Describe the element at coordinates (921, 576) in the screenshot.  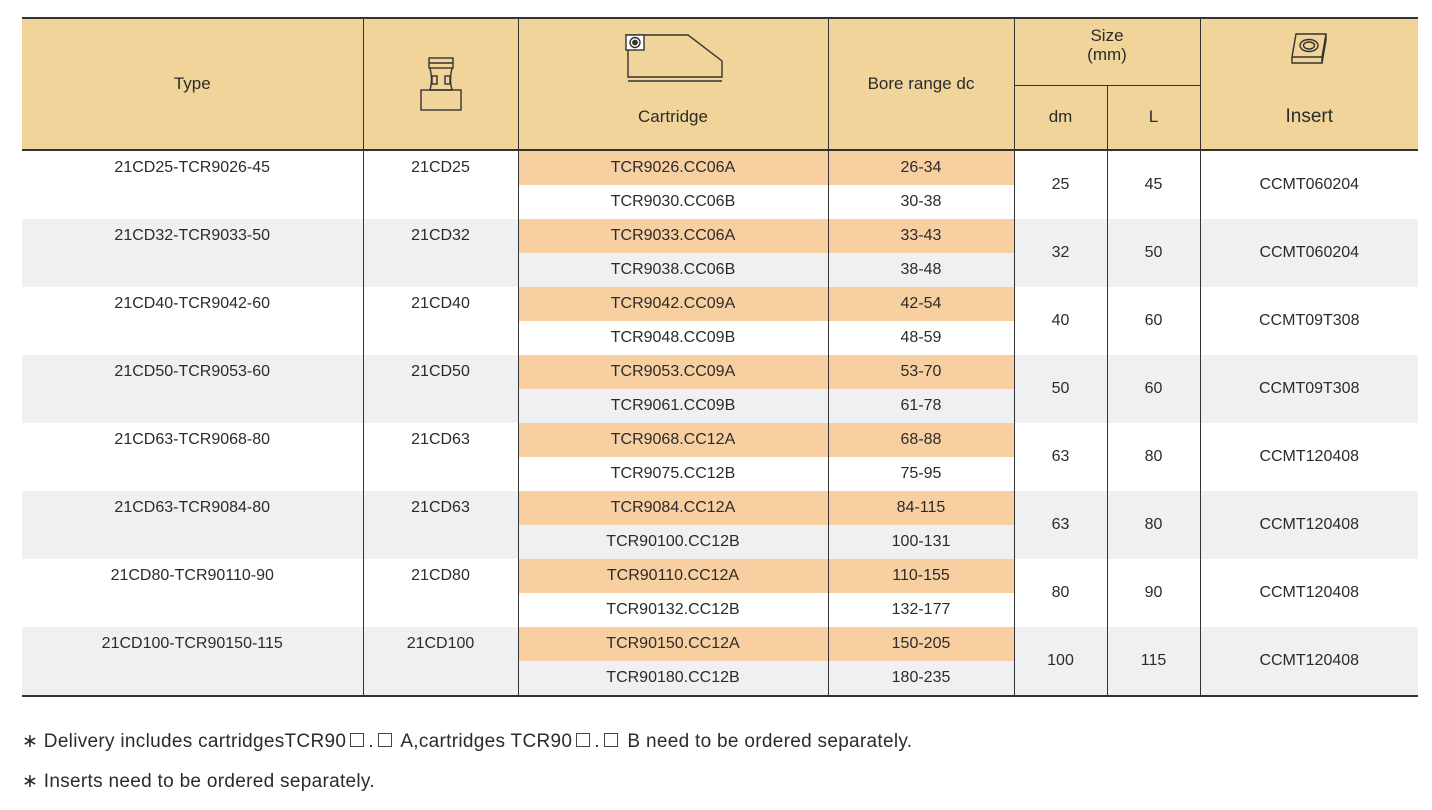
I see `cell-bore-a: 110-155` at that location.